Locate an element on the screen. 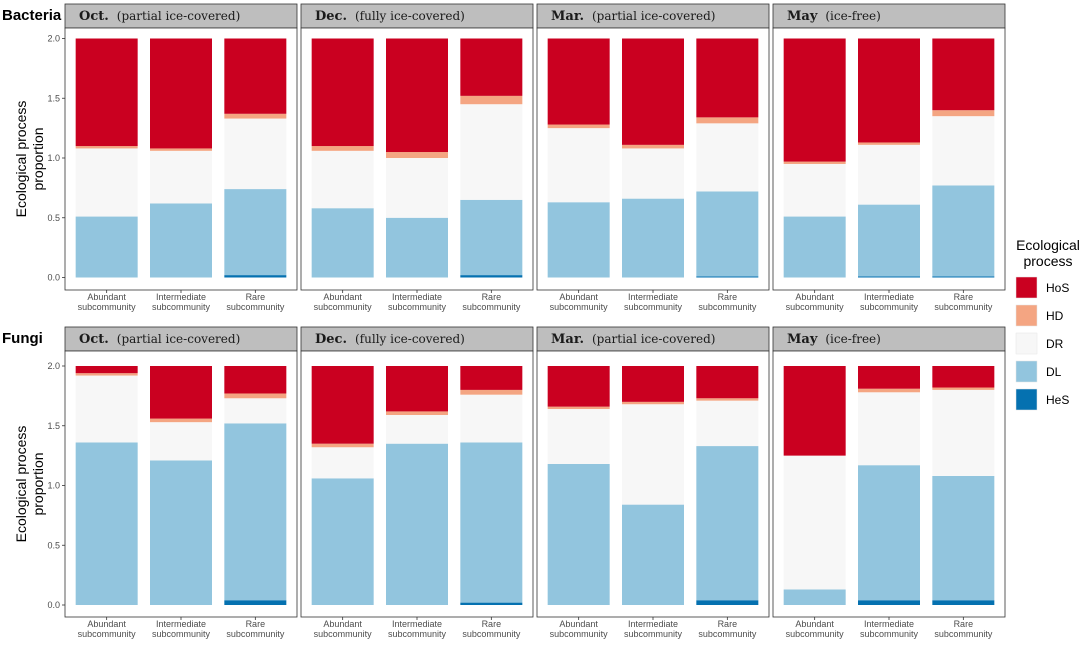  y-tick-label: 0.0 is located at coordinates (53, 278).